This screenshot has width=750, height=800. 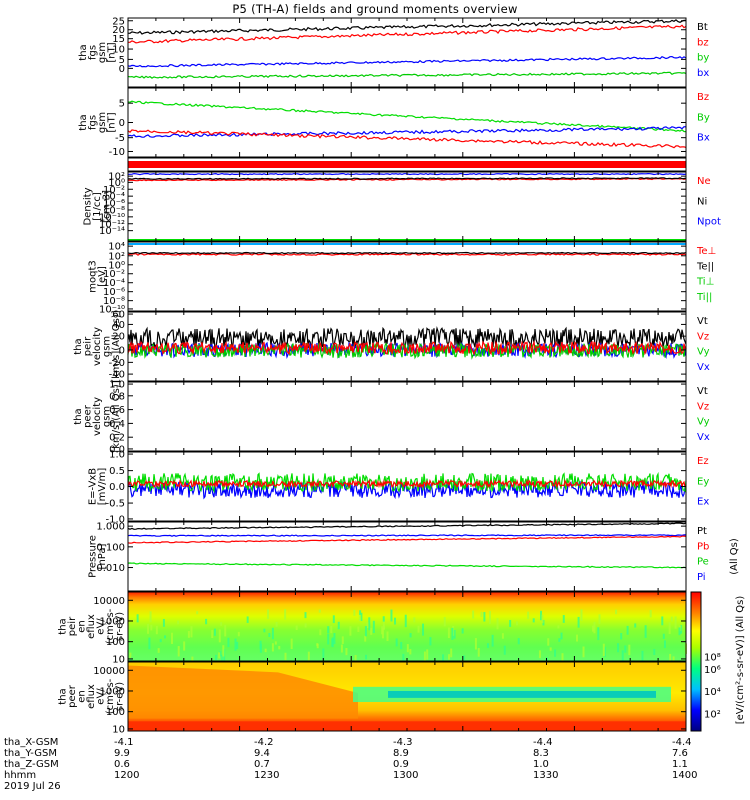 What do you see at coordinates (32, 786) in the screenshot?
I see `footer-date: 2019 Jul 26` at bounding box center [32, 786].